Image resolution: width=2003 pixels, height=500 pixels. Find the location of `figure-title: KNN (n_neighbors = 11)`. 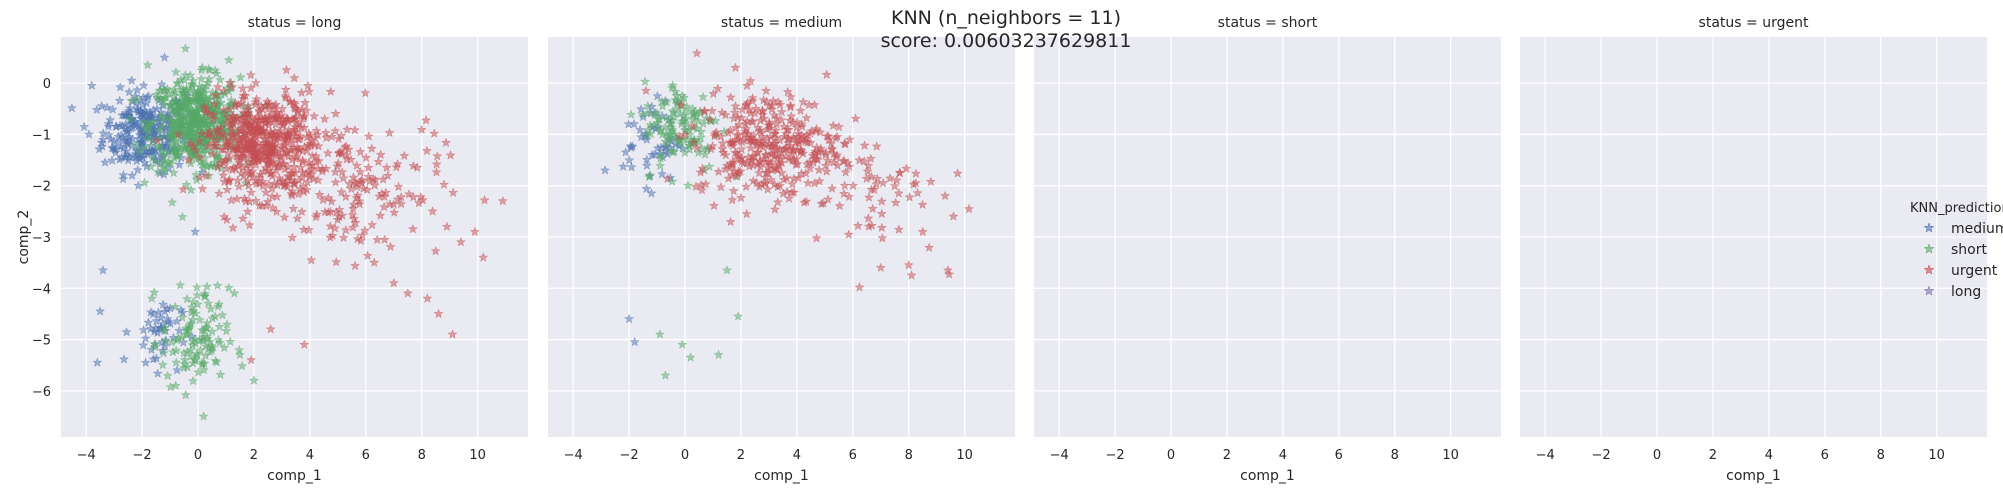

figure-title: KNN (n_neighbors = 11) is located at coordinates (1006, 18).